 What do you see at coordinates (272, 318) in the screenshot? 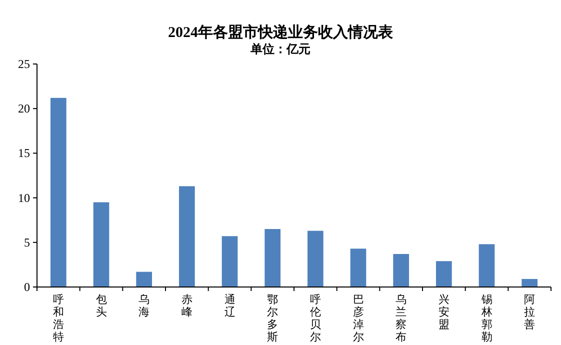
I see `x-tick-label: 鄂尔多斯` at bounding box center [272, 318].